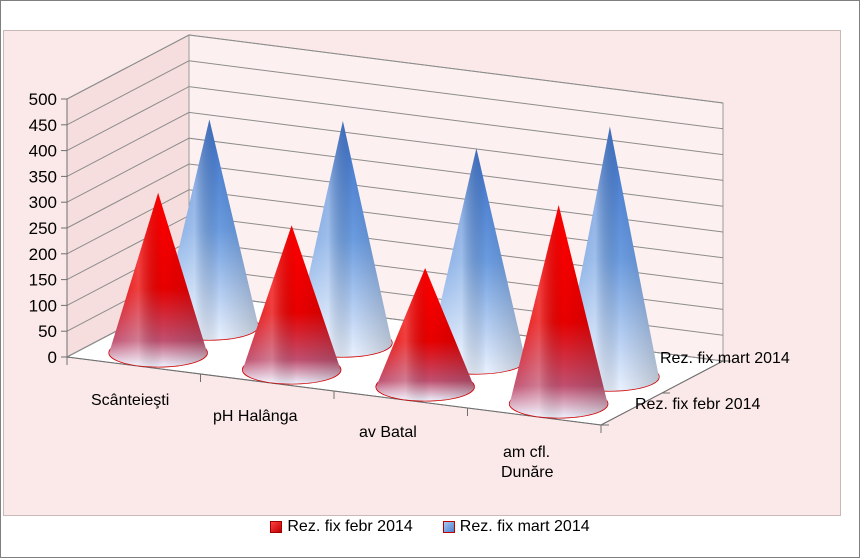 The width and height of the screenshot is (860, 558). Describe the element at coordinates (43, 151) in the screenshot. I see `y-tick-label: 400` at that location.